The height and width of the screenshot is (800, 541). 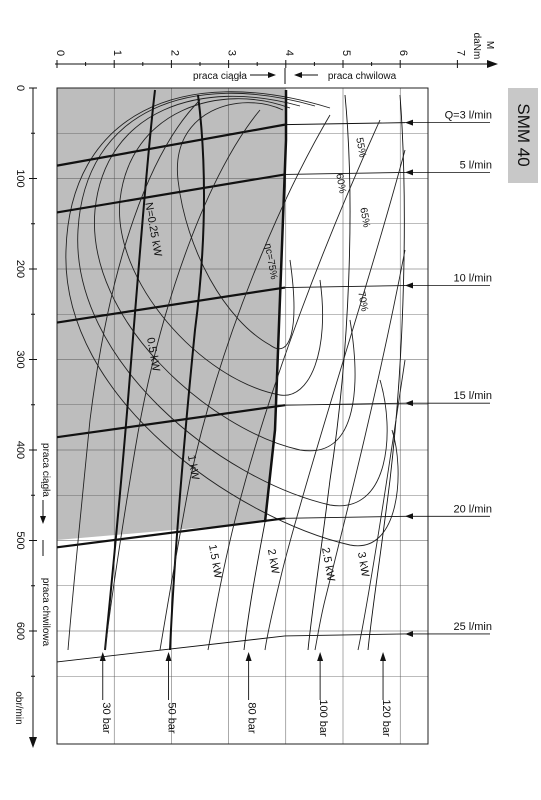 I want to click on torque-tick-label-6: 6, so click(x=403, y=53).